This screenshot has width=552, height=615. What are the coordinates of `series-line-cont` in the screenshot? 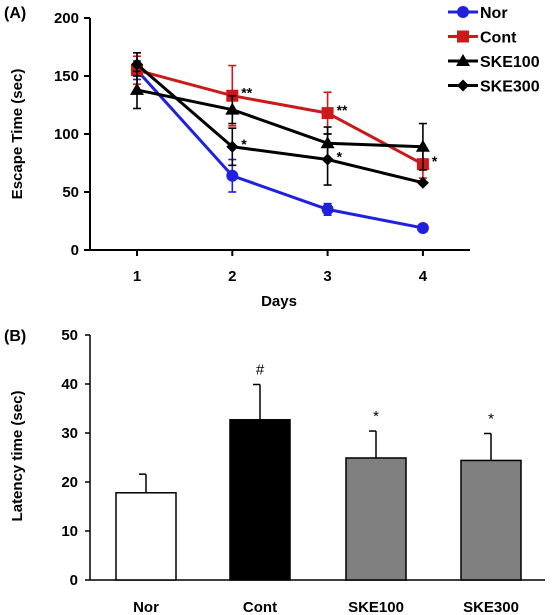 It's located at (280, 117).